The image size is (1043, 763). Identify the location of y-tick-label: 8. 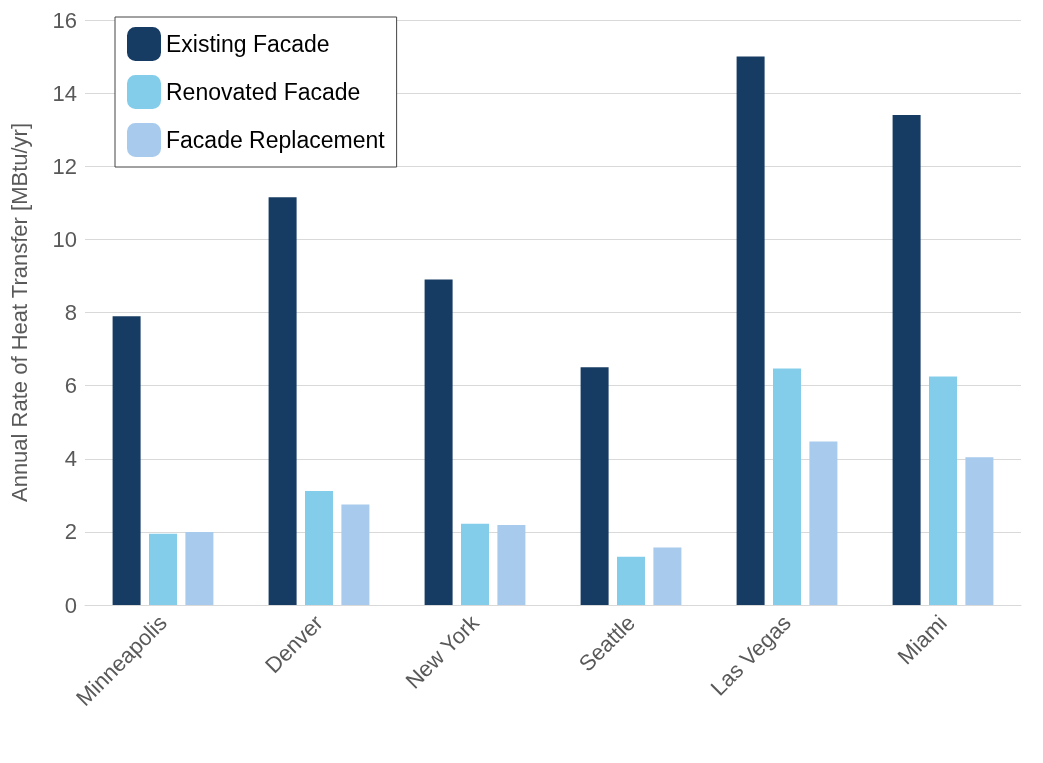
(70, 312).